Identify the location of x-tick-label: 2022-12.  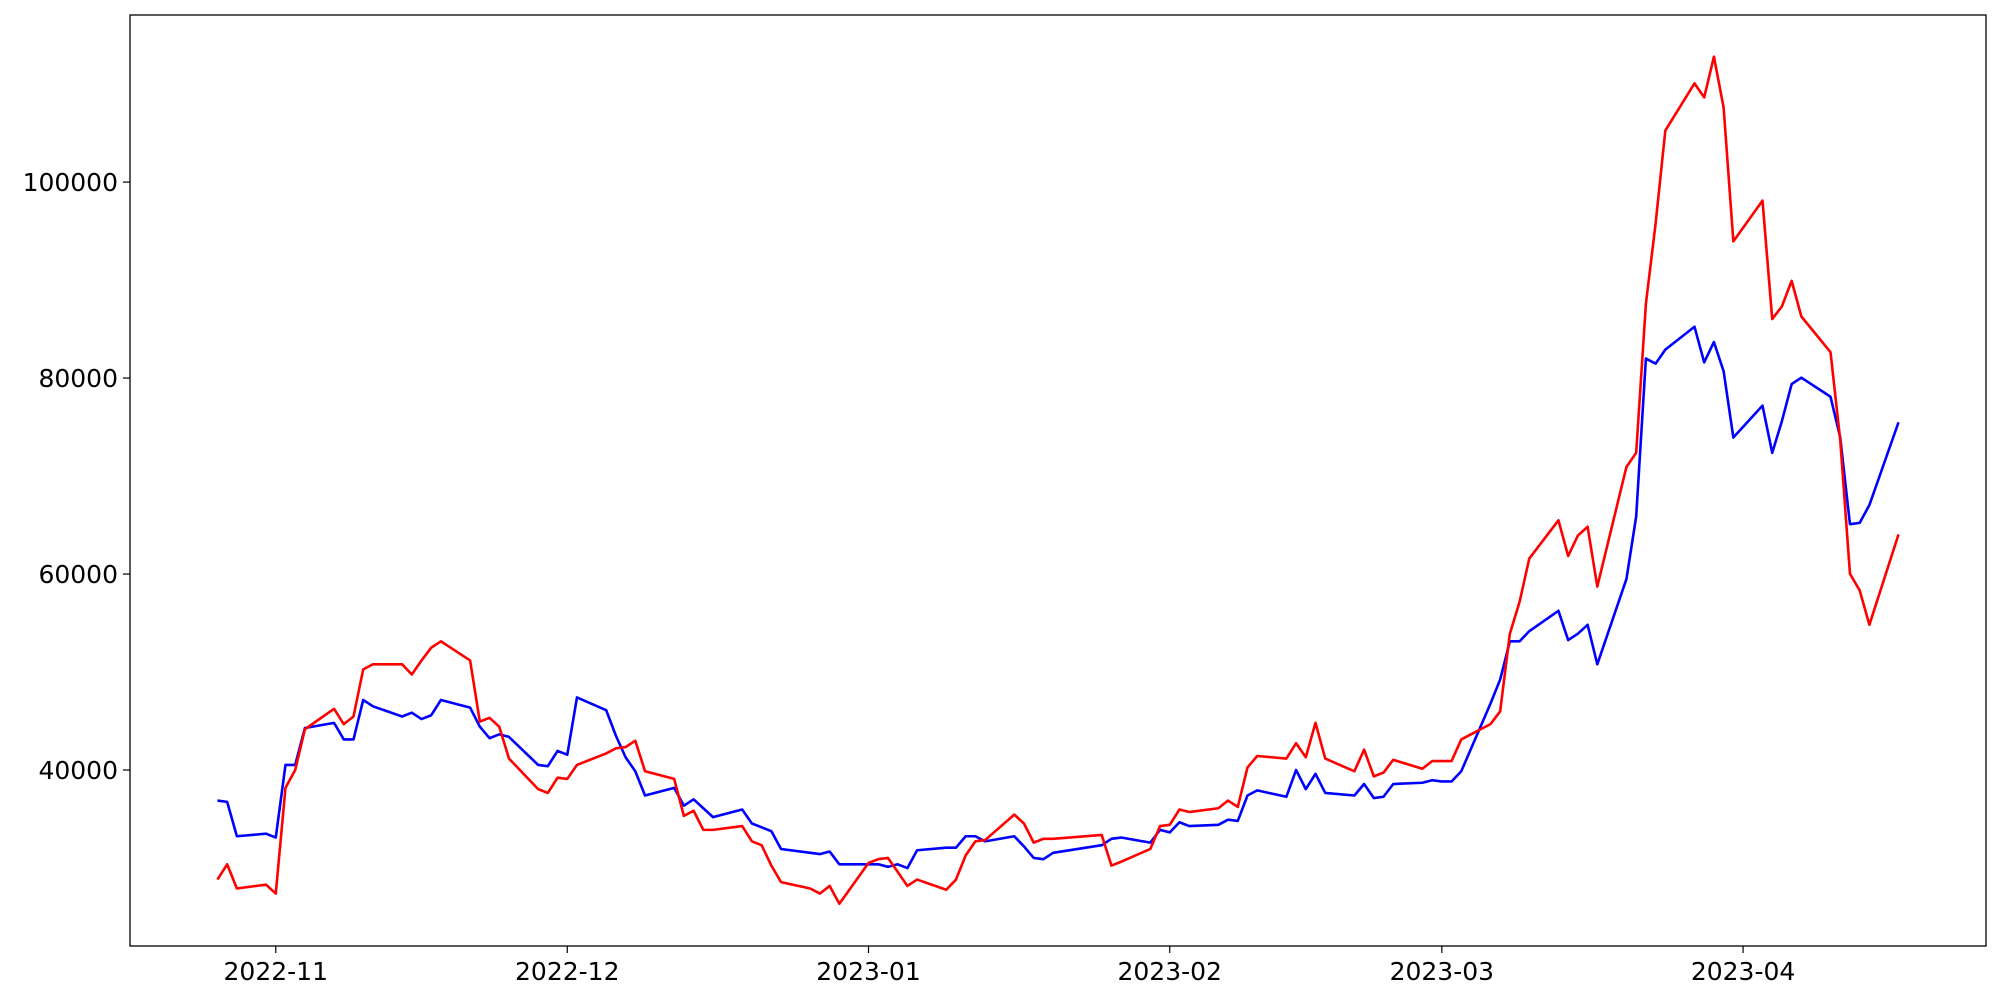
(567, 971).